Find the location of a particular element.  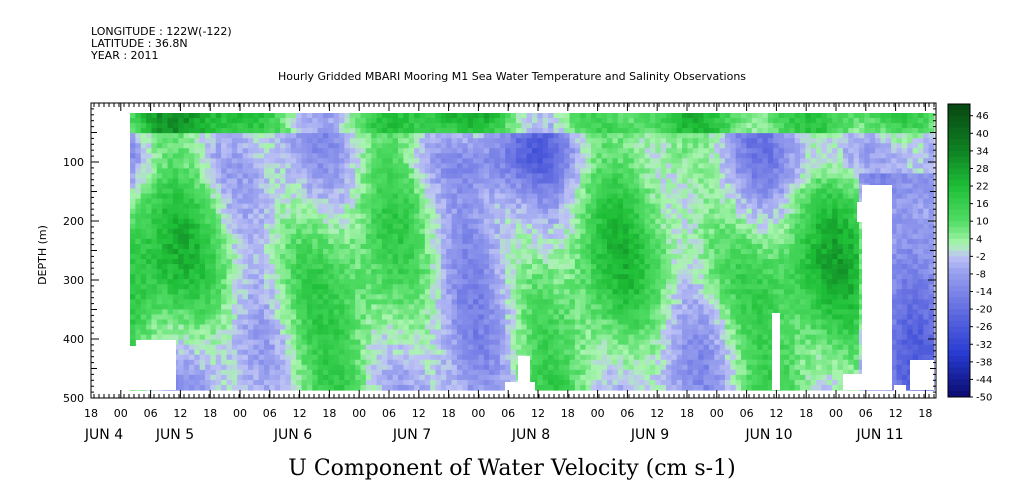

colorbar: 46 40 34 28 22 16 10 4 -2 -8 -14 -20 -26 -32 -38 -44 -50 is located at coordinates (969, 253).